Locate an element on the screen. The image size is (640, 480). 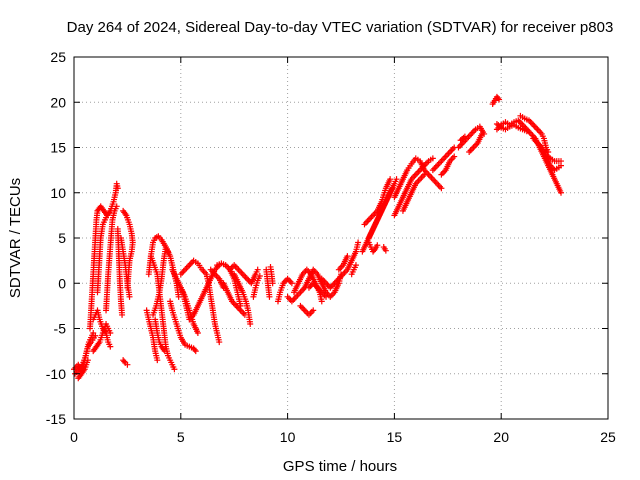
y-tick-label: -5 is located at coordinates (60, 329).